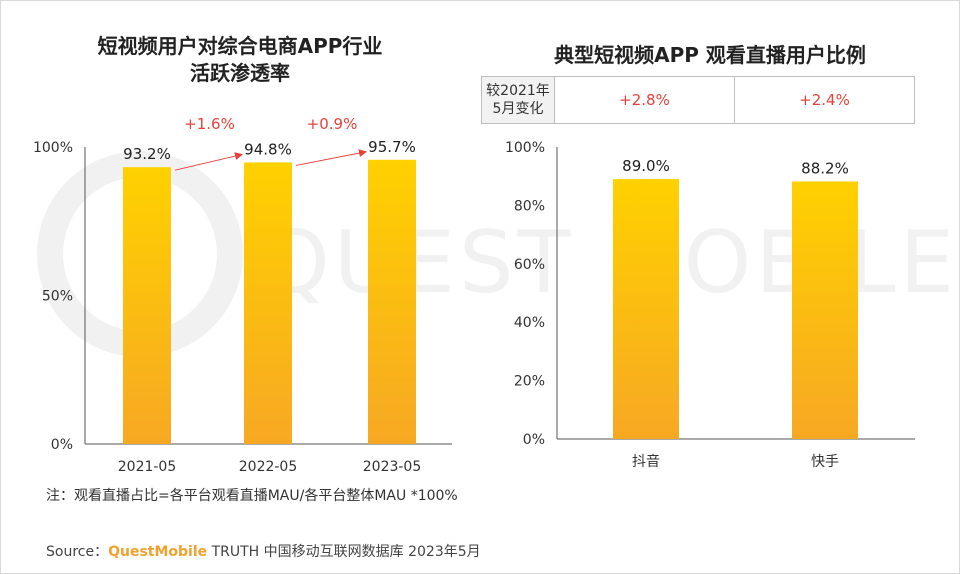  I want to click on chart1-y-tick-label: 50%, so click(57, 297).